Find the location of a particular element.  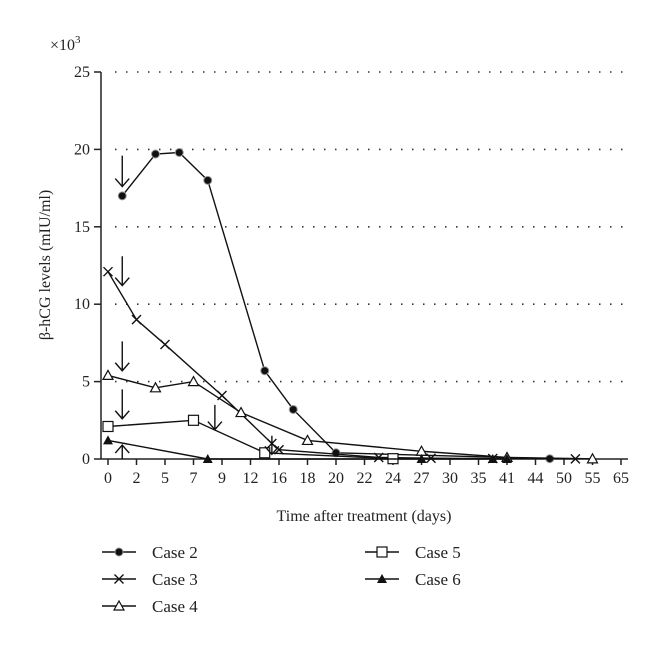

x-tick-label: 0 is located at coordinates (108, 478).